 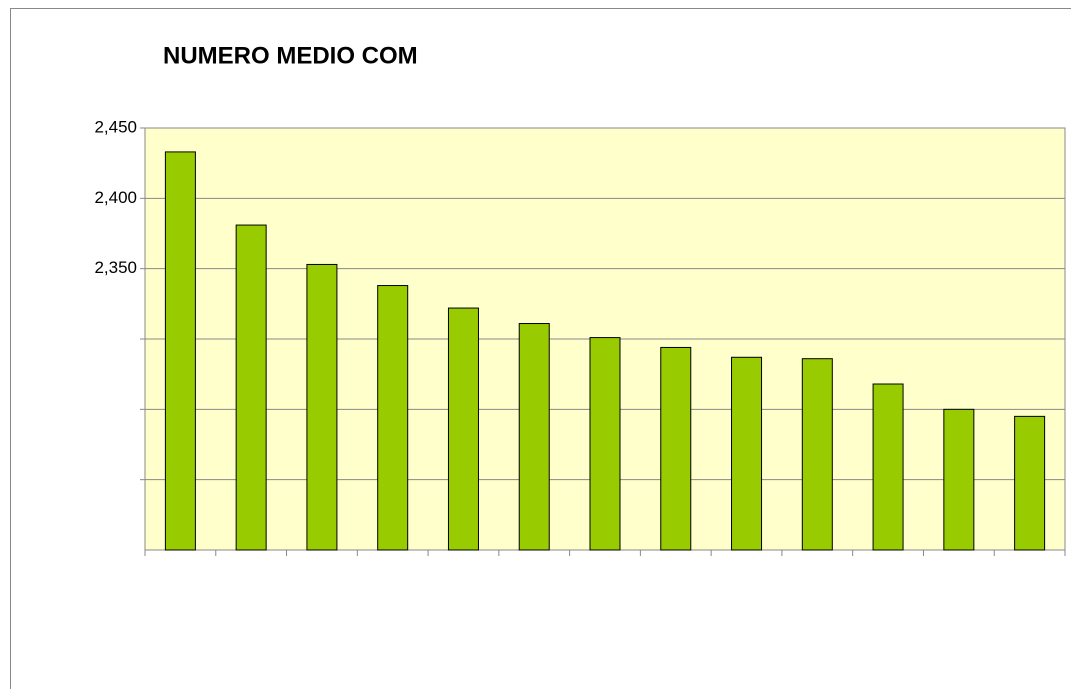 I want to click on y-tick-label: 2,450, so click(x=115, y=126).